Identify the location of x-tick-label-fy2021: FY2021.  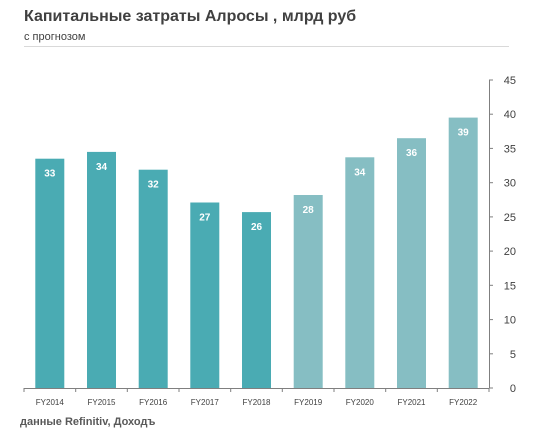
(411, 402).